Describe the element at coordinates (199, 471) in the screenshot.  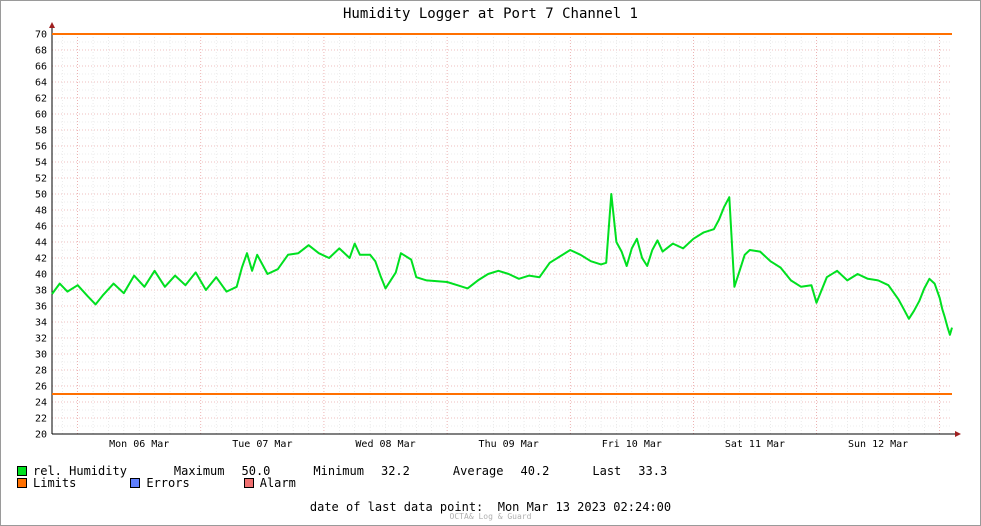
I see `maximum-label: Maximum` at that location.